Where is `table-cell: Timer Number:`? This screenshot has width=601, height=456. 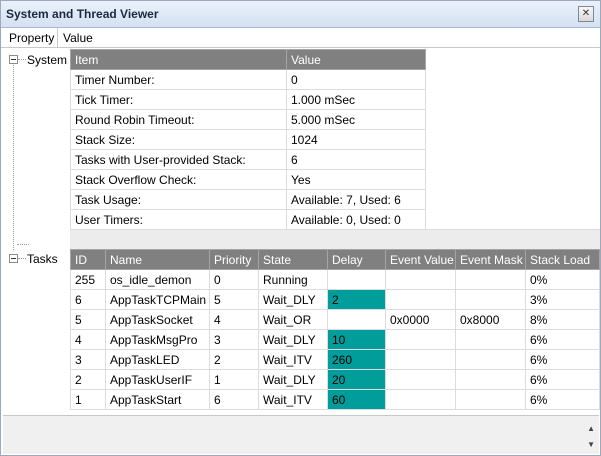
table-cell: Timer Number: is located at coordinates (178, 79).